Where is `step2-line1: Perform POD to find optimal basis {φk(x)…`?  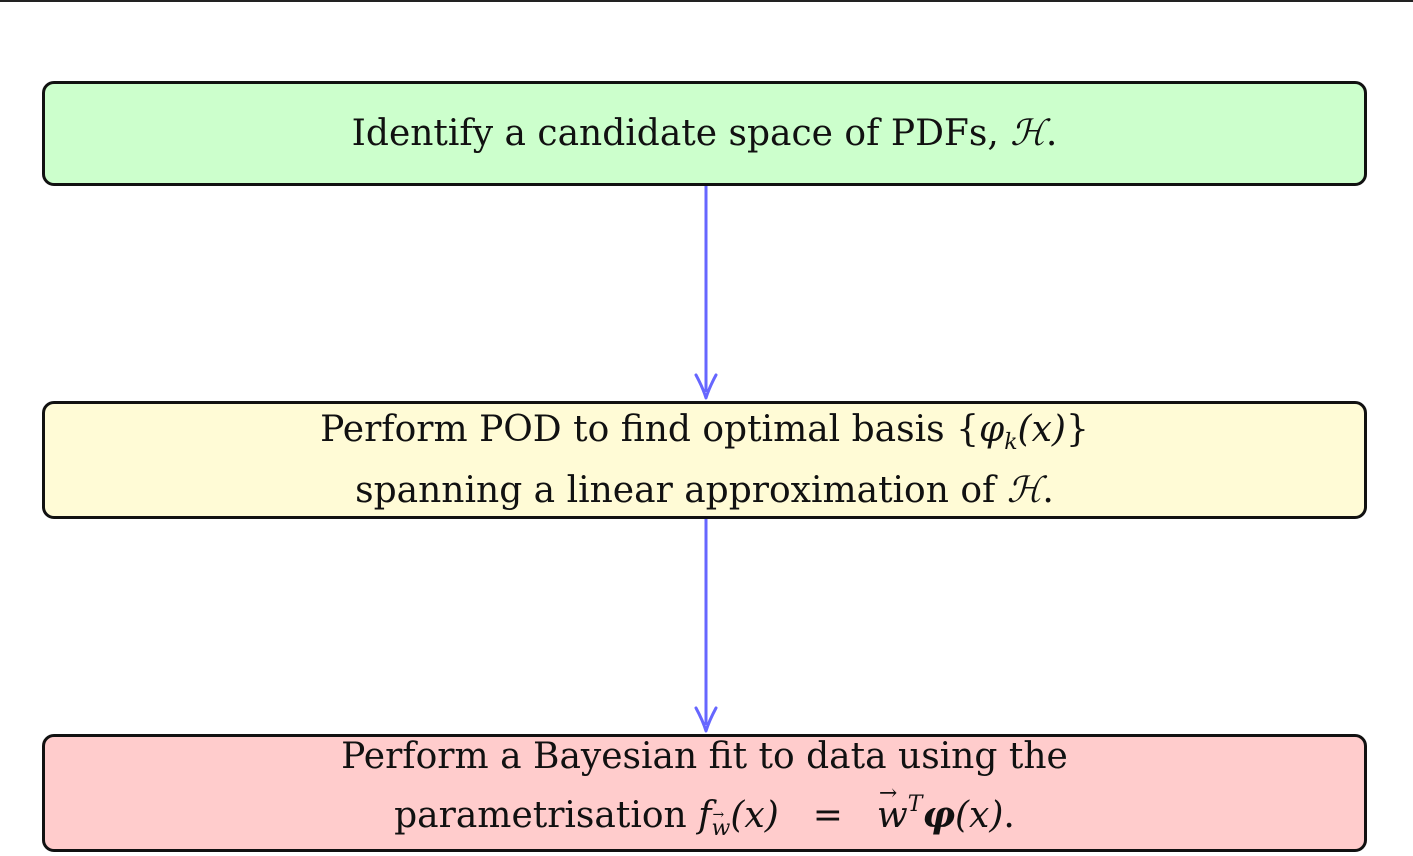 step2-line1: Perform POD to find optimal basis {φk(x)… is located at coordinates (704, 436).